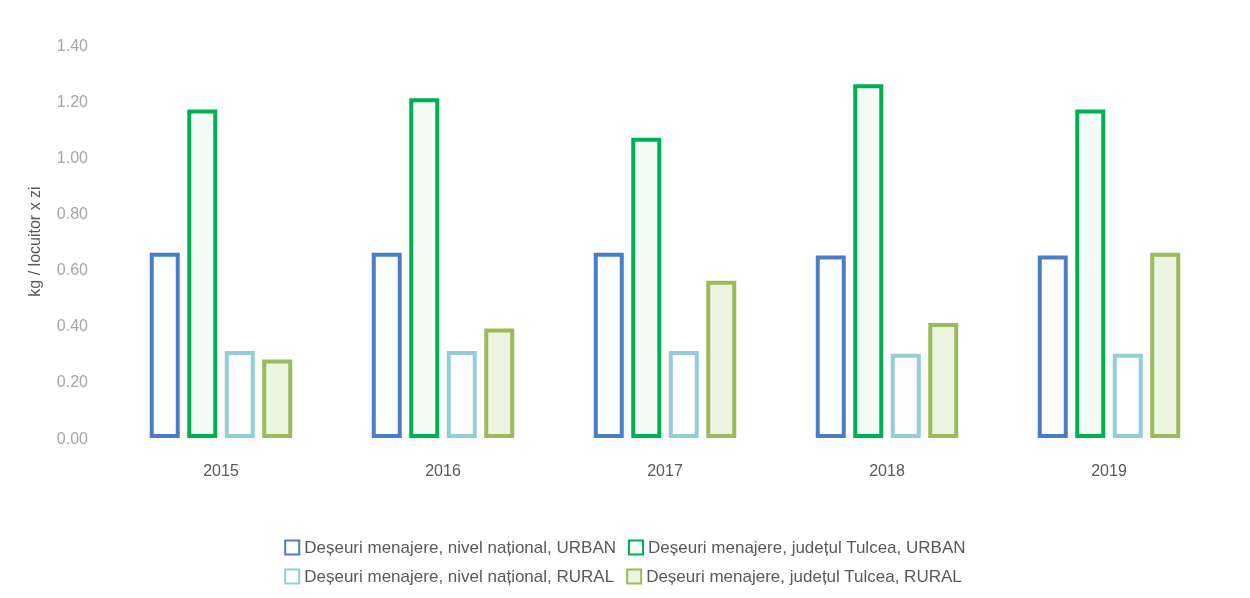 The height and width of the screenshot is (598, 1250). I want to click on x-tick-label: 2019, so click(1109, 470).